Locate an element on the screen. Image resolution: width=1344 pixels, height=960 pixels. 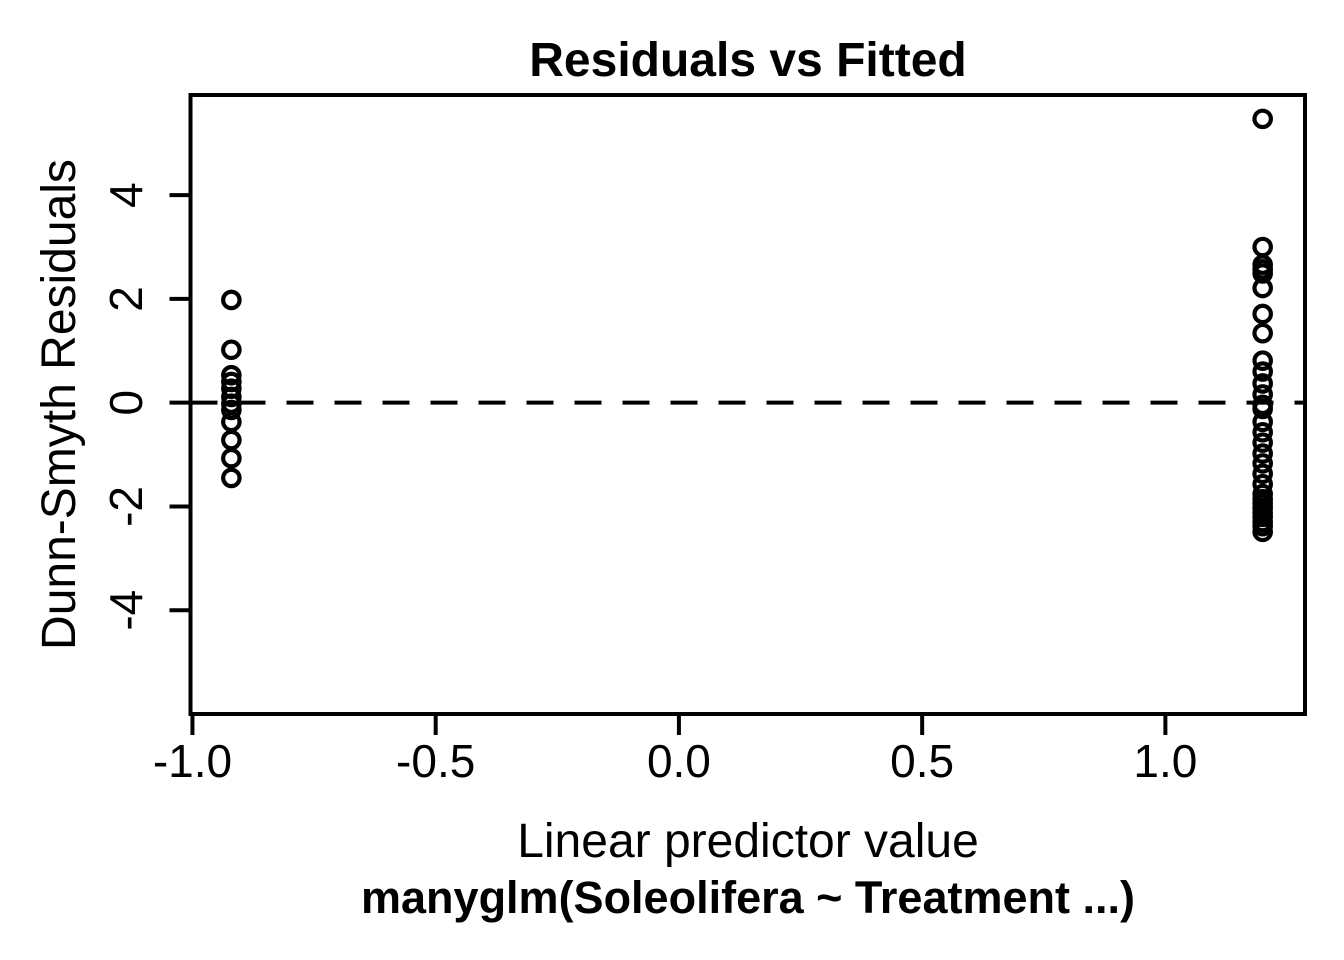
y-axis-tick-label: -4 is located at coordinates (126, 610).